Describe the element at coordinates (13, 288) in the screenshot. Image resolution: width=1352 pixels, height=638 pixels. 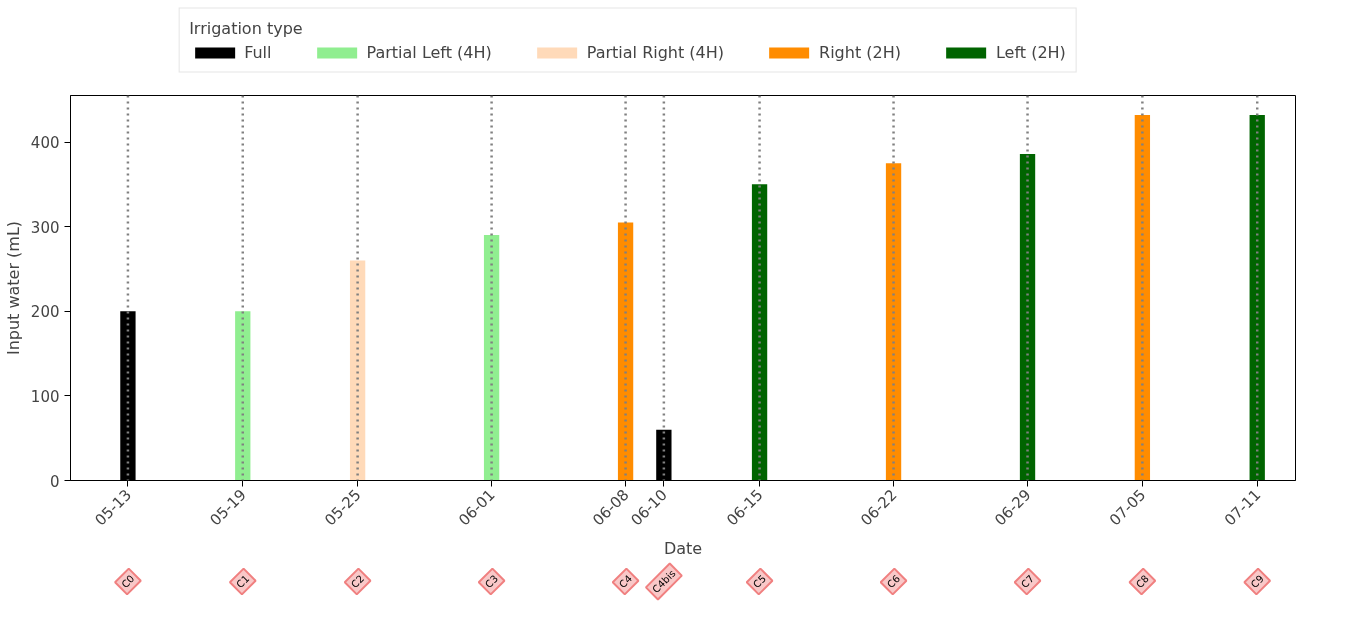
I see `y-axis-title: Input water (mL)` at that location.